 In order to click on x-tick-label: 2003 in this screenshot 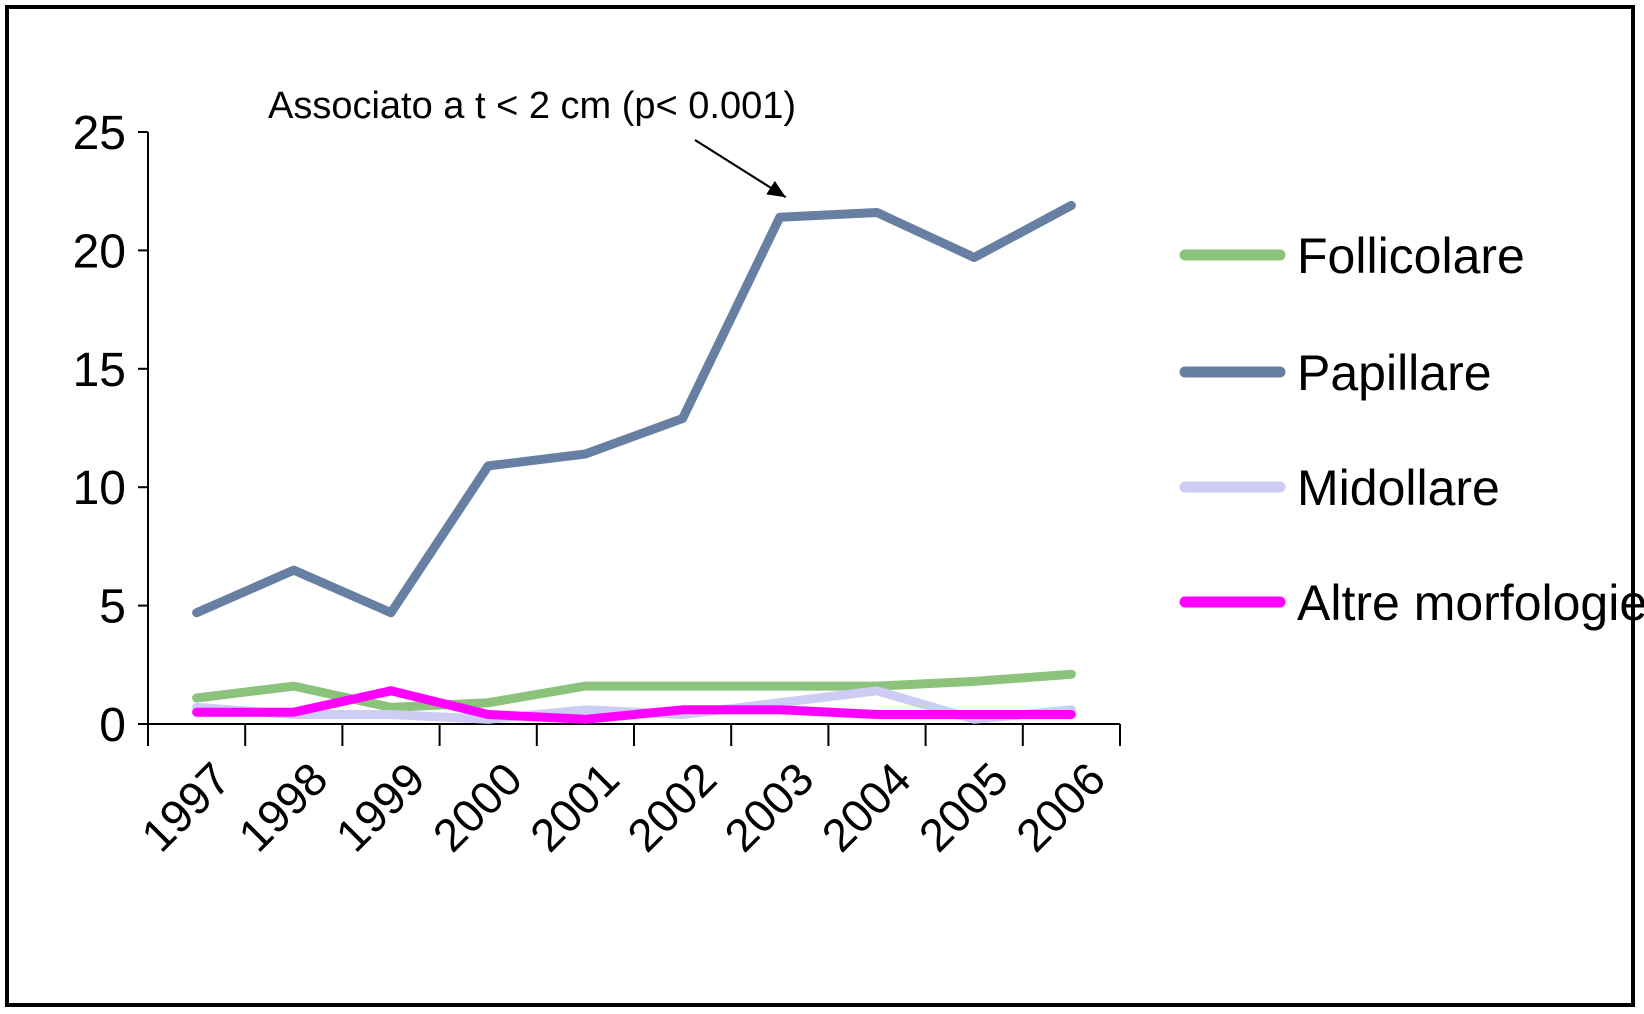, I will do `click(768, 806)`.